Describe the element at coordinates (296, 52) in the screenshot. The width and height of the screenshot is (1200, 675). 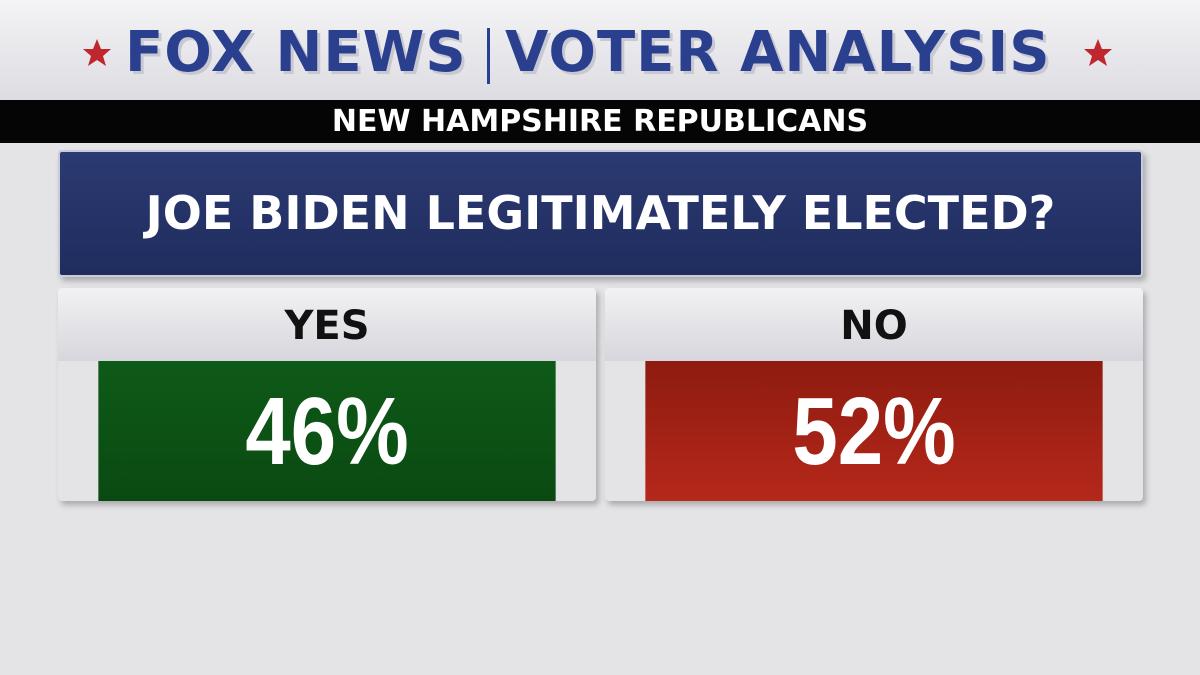
I see `brand: FOX NEWS` at that location.